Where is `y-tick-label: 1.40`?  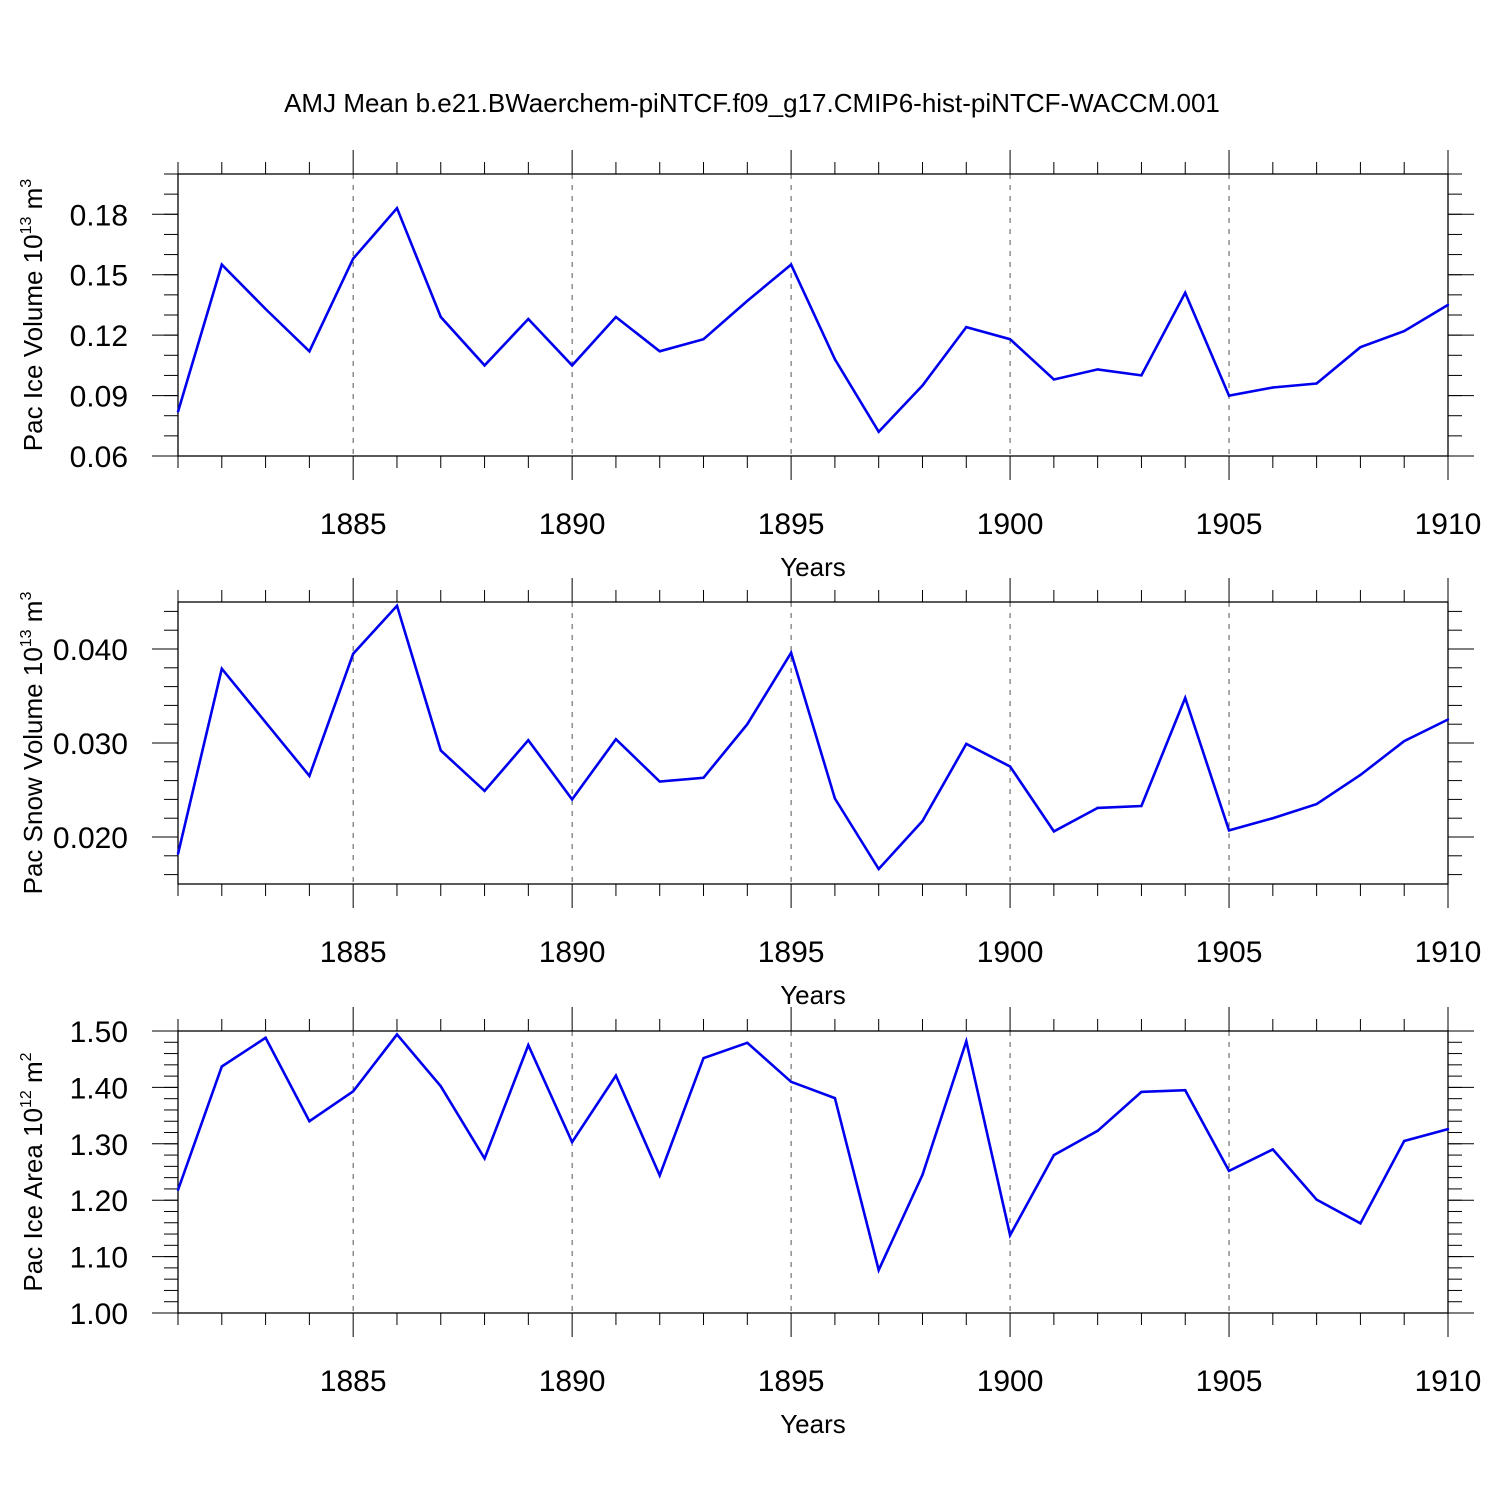 y-tick-label: 1.40 is located at coordinates (99, 1088).